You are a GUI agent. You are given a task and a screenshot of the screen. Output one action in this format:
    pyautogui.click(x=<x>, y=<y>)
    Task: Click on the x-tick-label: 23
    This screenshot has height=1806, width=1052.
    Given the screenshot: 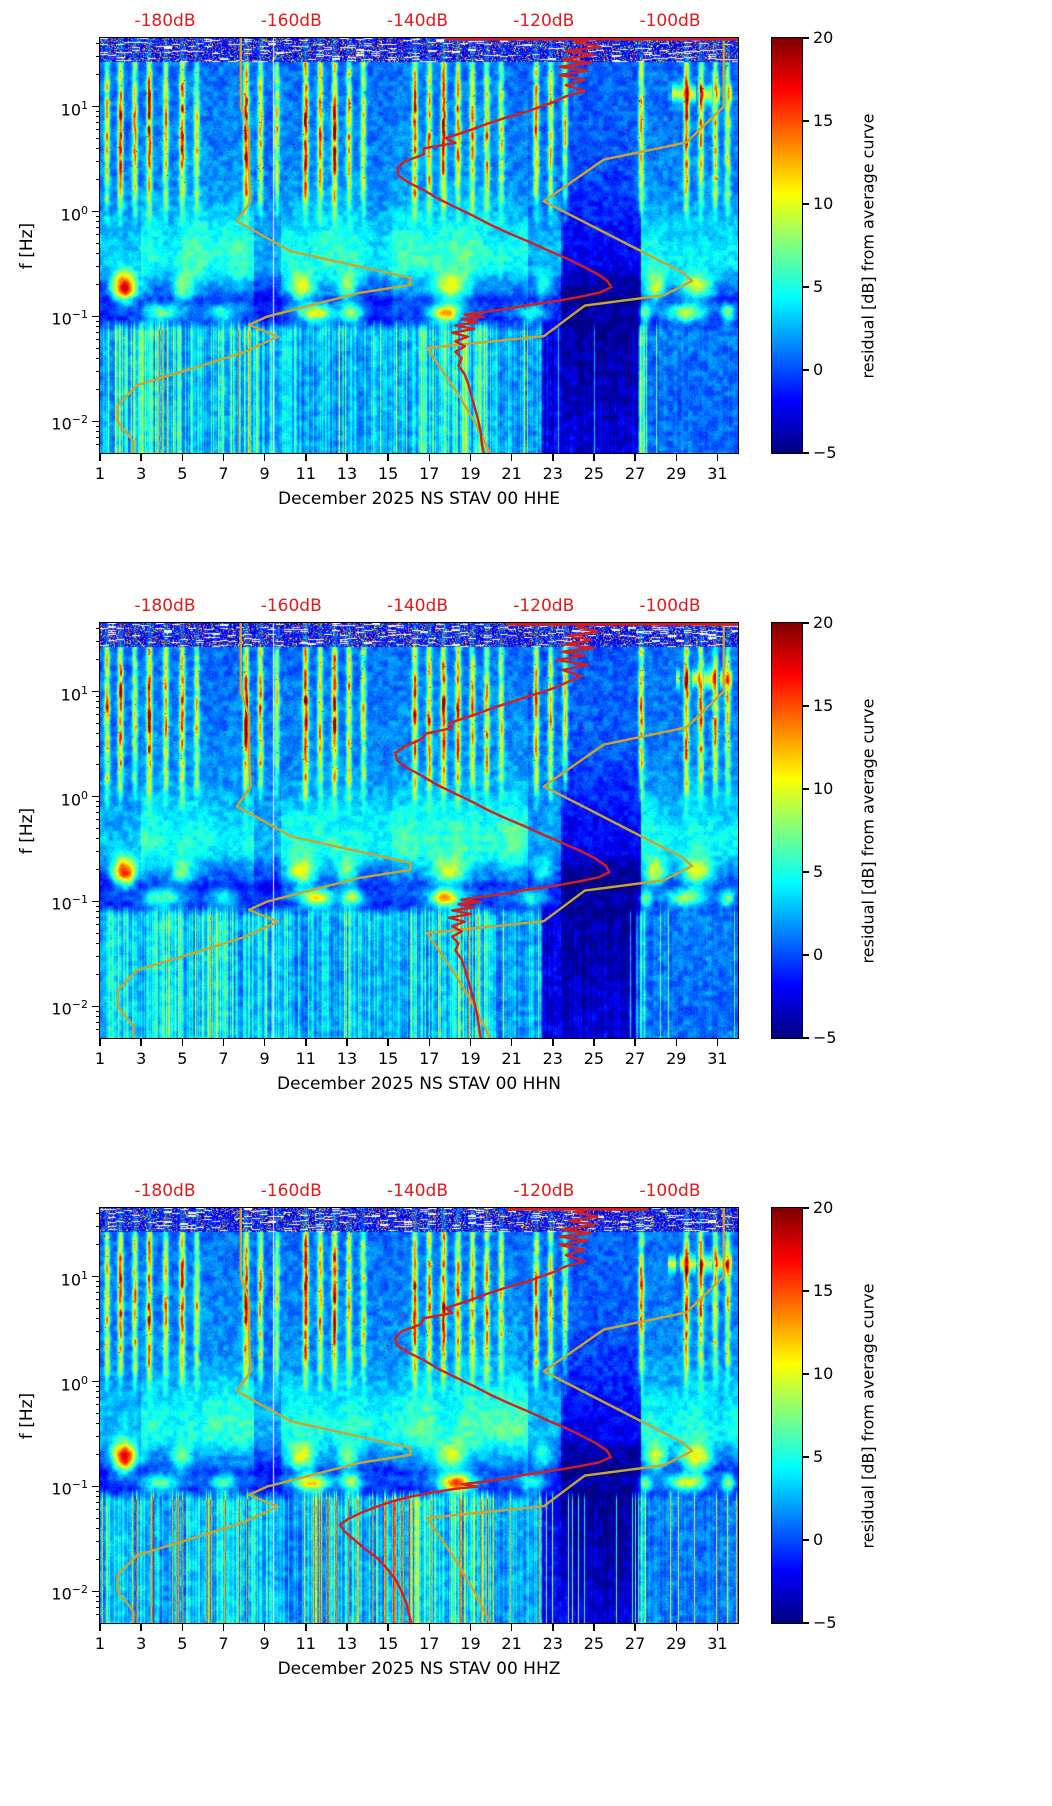 What is the action you would take?
    pyautogui.click(x=552, y=473)
    